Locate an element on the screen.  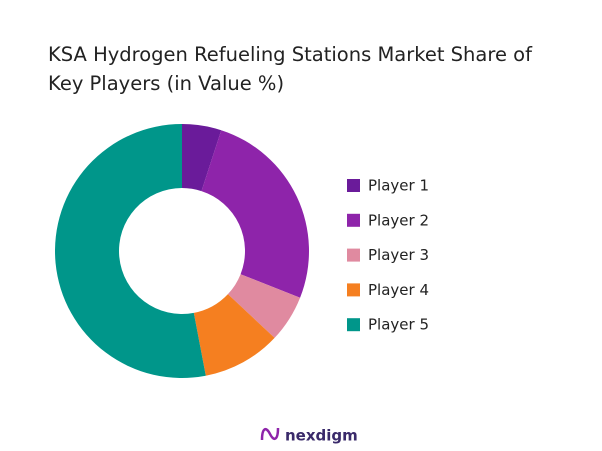
logo-text: nexdigm is located at coordinates (321, 436).